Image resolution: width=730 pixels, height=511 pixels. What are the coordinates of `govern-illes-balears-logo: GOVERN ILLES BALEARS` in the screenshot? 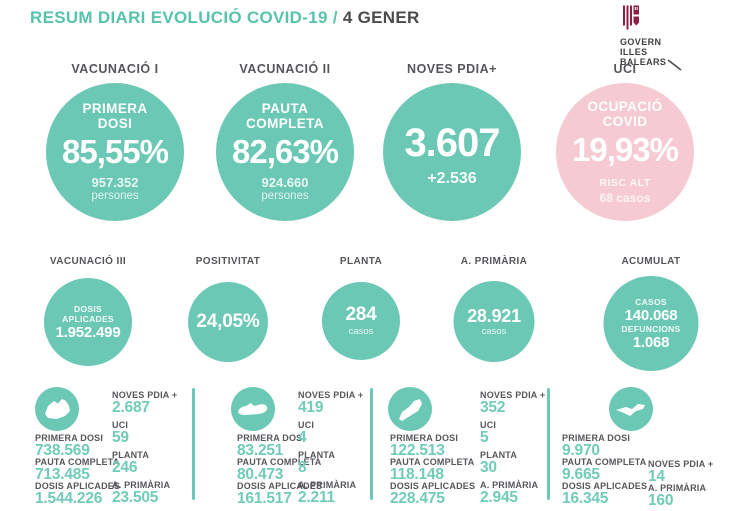 It's located at (666, 38).